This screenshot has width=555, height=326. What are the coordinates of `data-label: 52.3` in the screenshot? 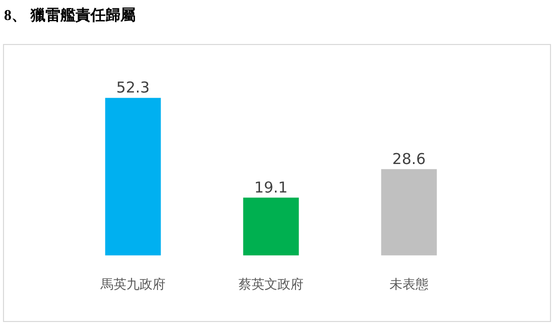 It's located at (133, 87).